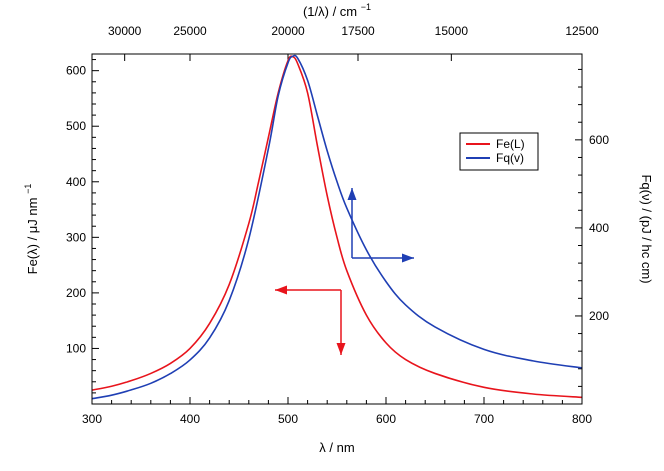 Image resolution: width=664 pixels, height=471 pixels. What do you see at coordinates (281, 290) in the screenshot?
I see `fe-arrow-left-head` at bounding box center [281, 290].